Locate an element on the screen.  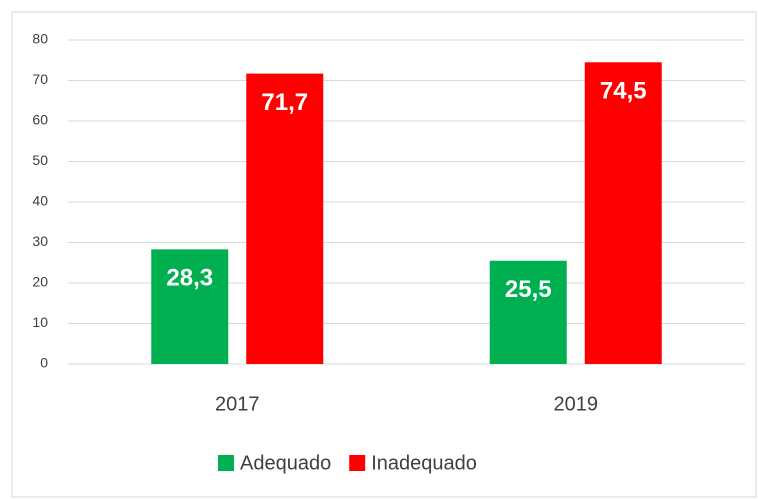
legend-label: Adequado is located at coordinates (285, 463).